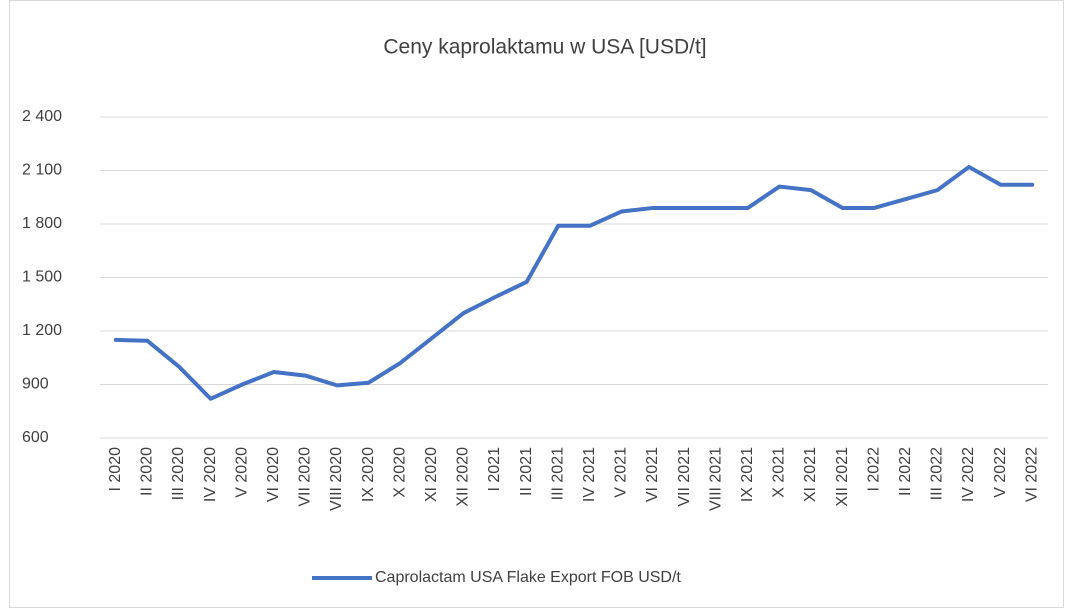 Image resolution: width=1065 pixels, height=609 pixels. Describe the element at coordinates (905, 471) in the screenshot. I see `x-tick-label: II 2022` at that location.